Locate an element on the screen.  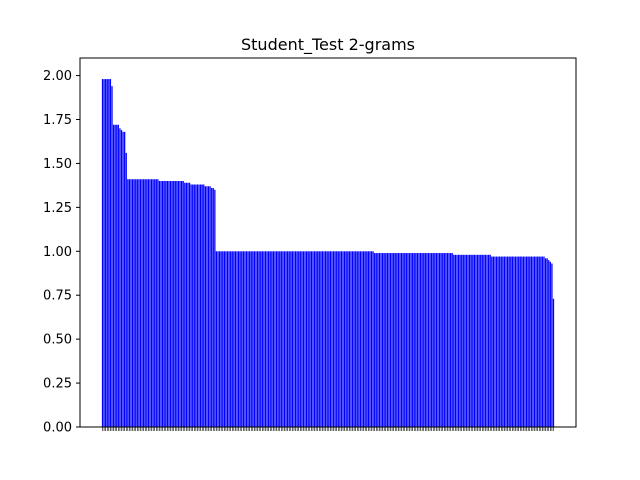
y-tick-label: 0.75 is located at coordinates (57, 296).